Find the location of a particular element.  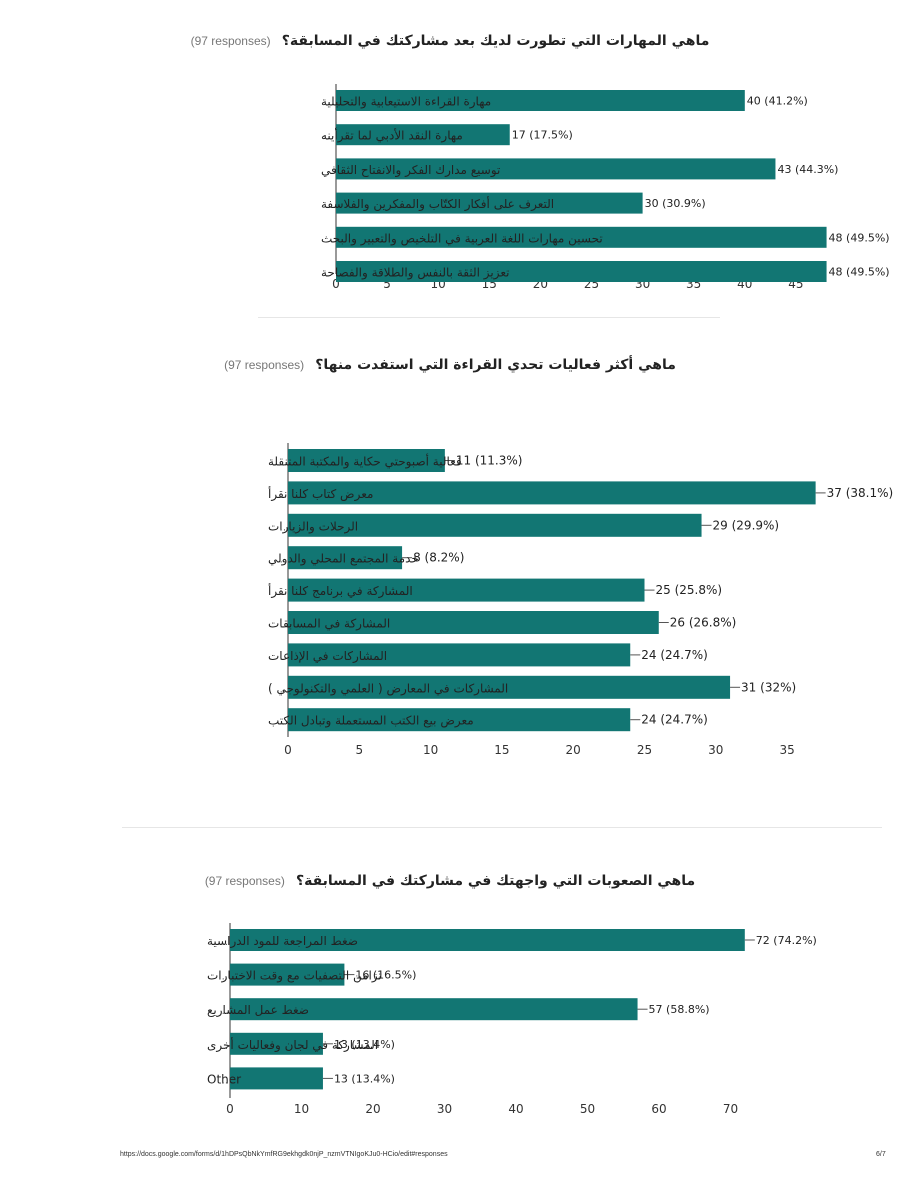

chart-difficulties-responses: (97 responses) is located at coordinates (244, 881).